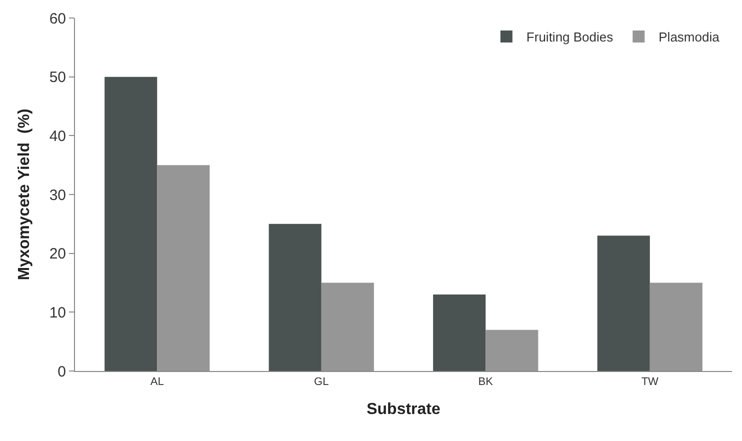 This screenshot has width=742, height=441. I want to click on y-tick-label: 0, so click(62, 371).